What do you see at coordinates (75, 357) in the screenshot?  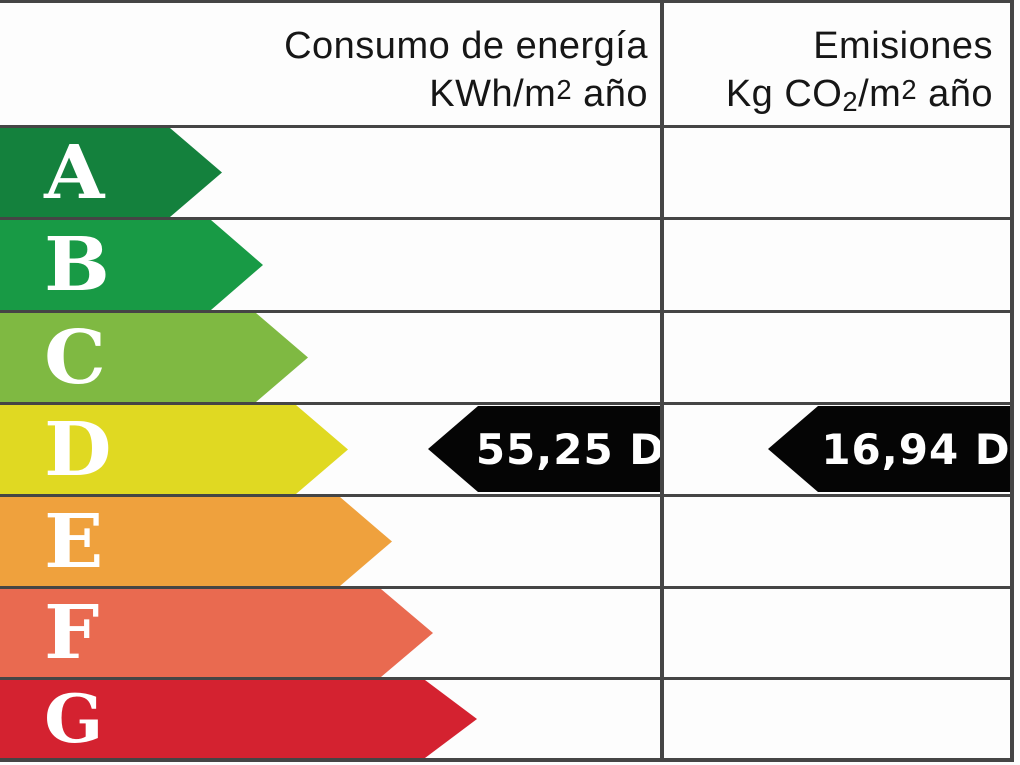 I see `scale-letter-c: C` at bounding box center [75, 357].